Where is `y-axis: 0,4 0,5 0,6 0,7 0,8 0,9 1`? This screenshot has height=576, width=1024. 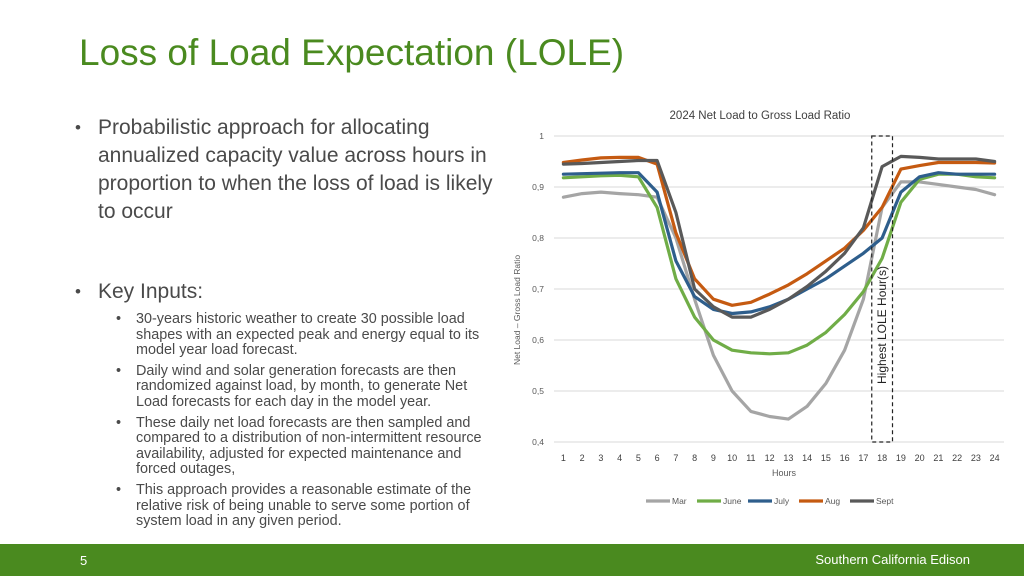 y-axis: 0,4 0,5 0,6 0,7 0,8 0,9 1 is located at coordinates (538, 289).